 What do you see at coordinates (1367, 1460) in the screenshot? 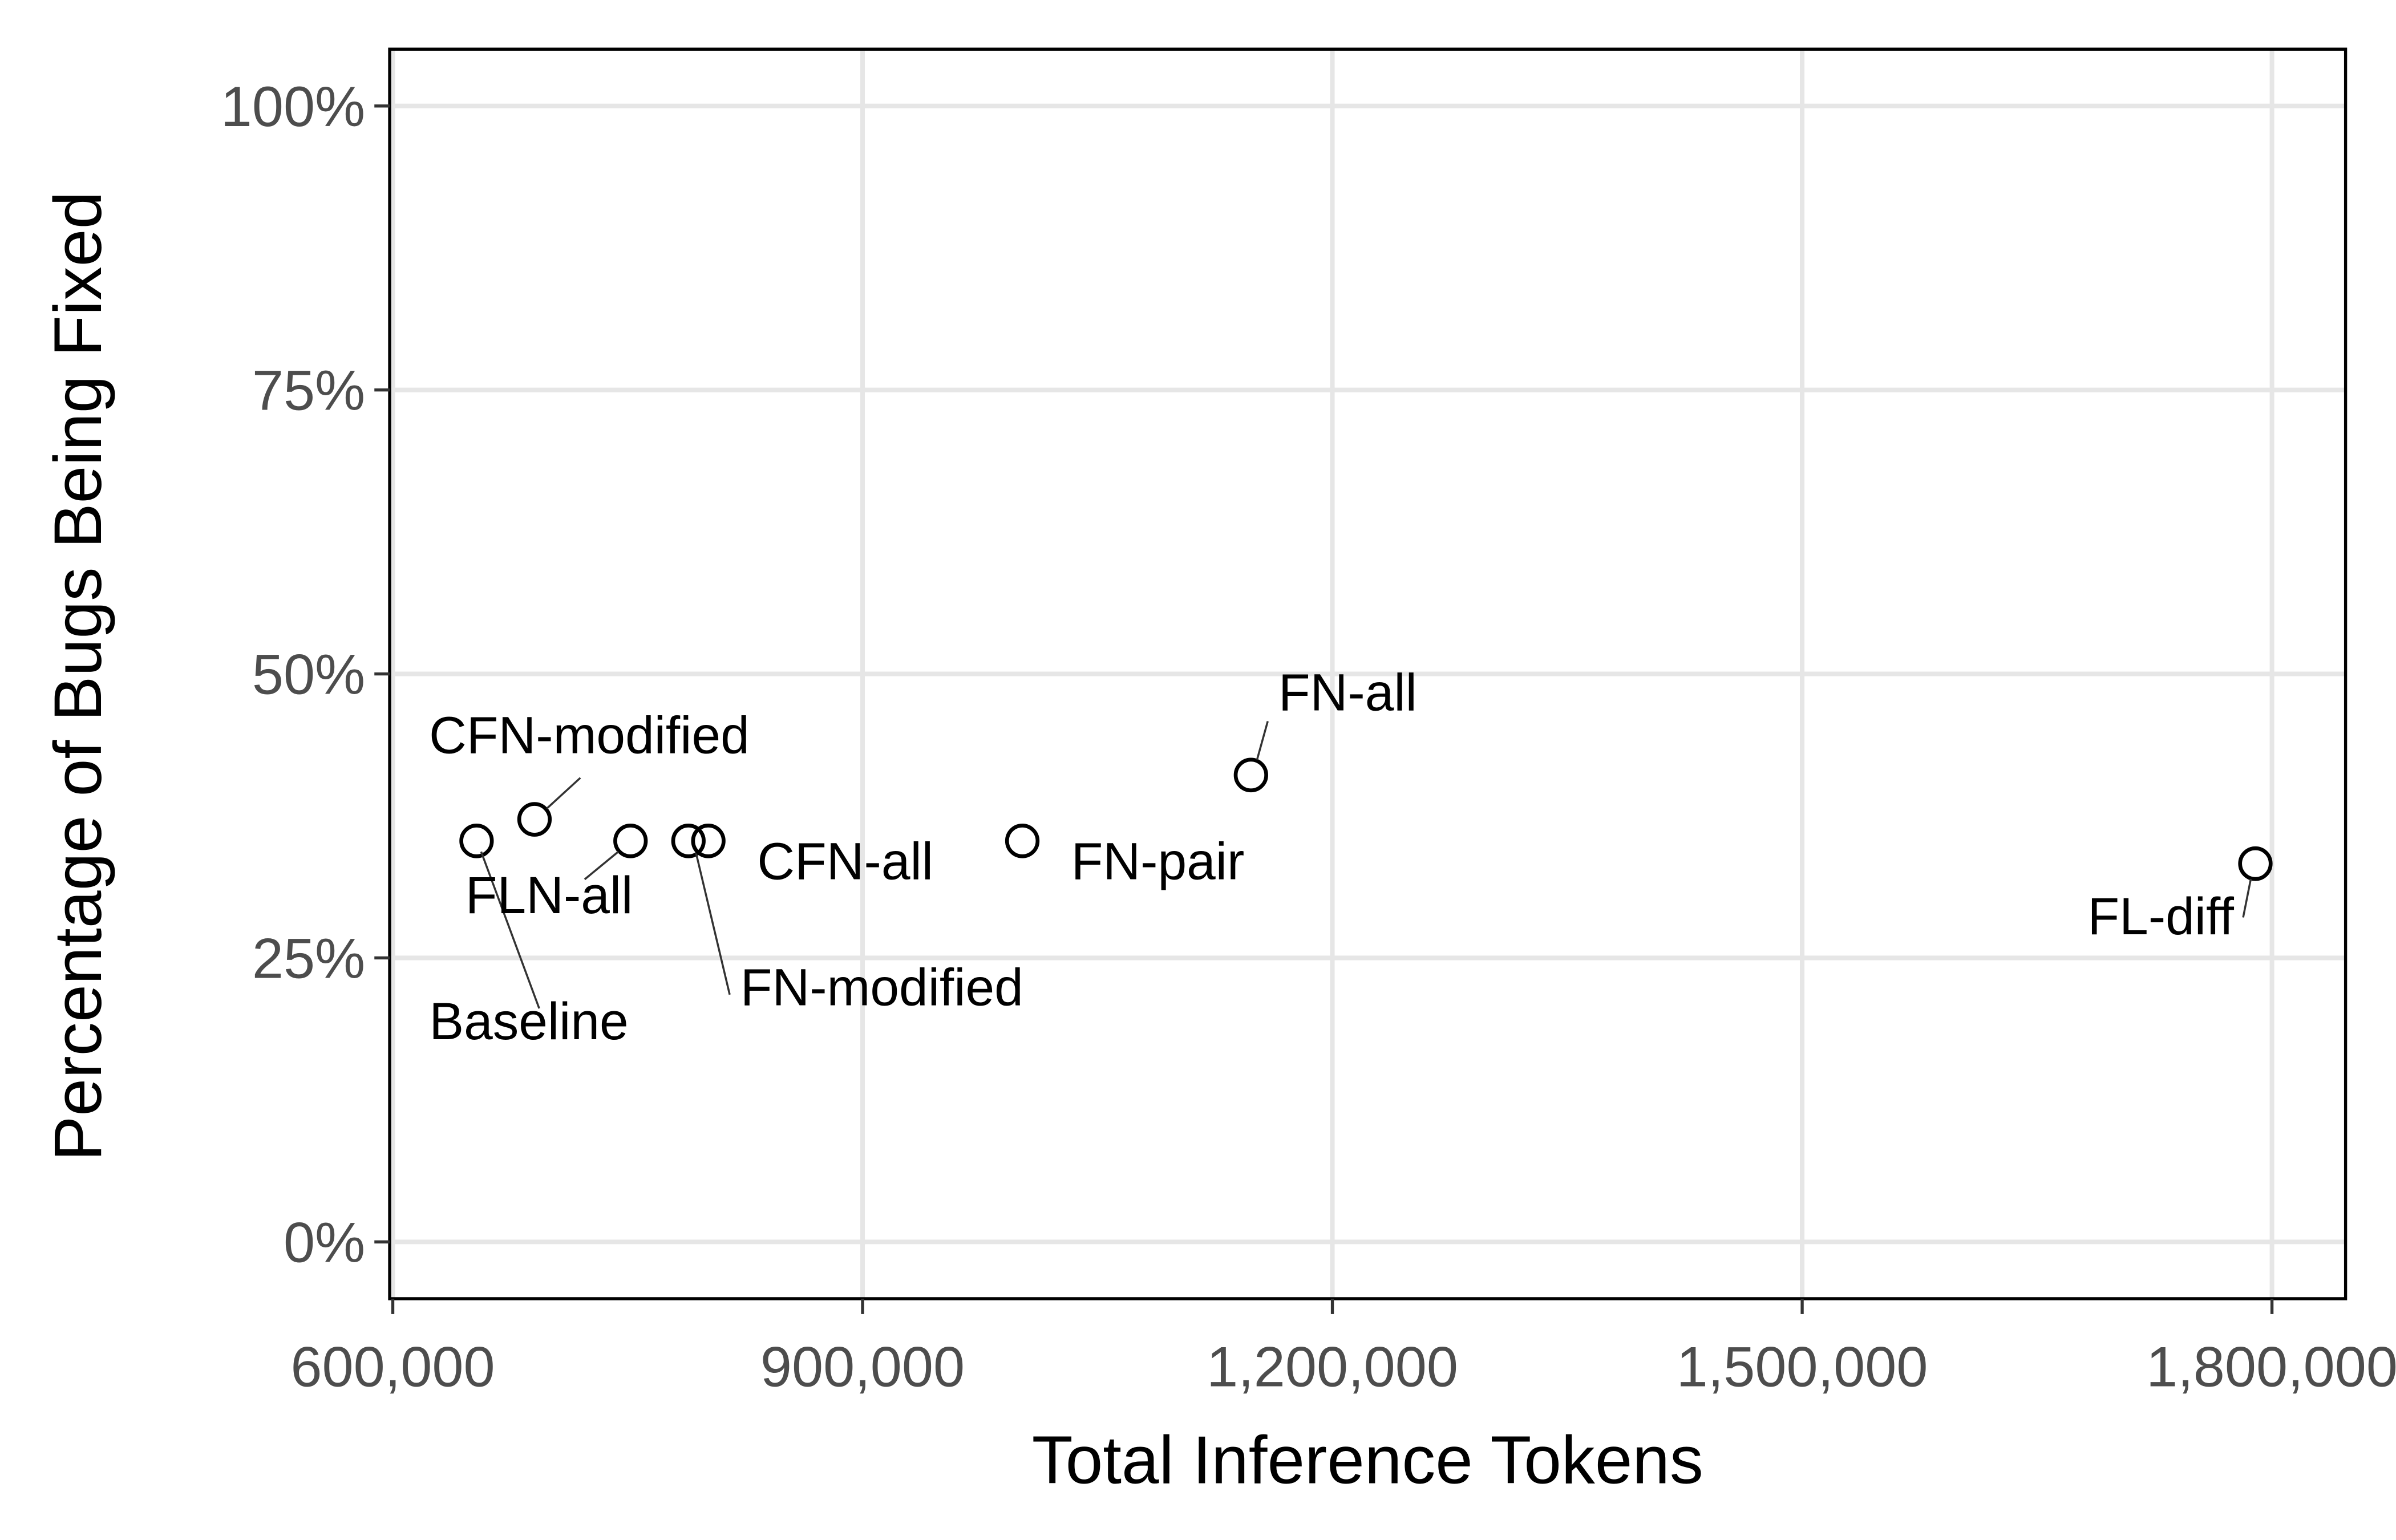
I see `x-axis-title: Total Inference Tokens` at bounding box center [1367, 1460].